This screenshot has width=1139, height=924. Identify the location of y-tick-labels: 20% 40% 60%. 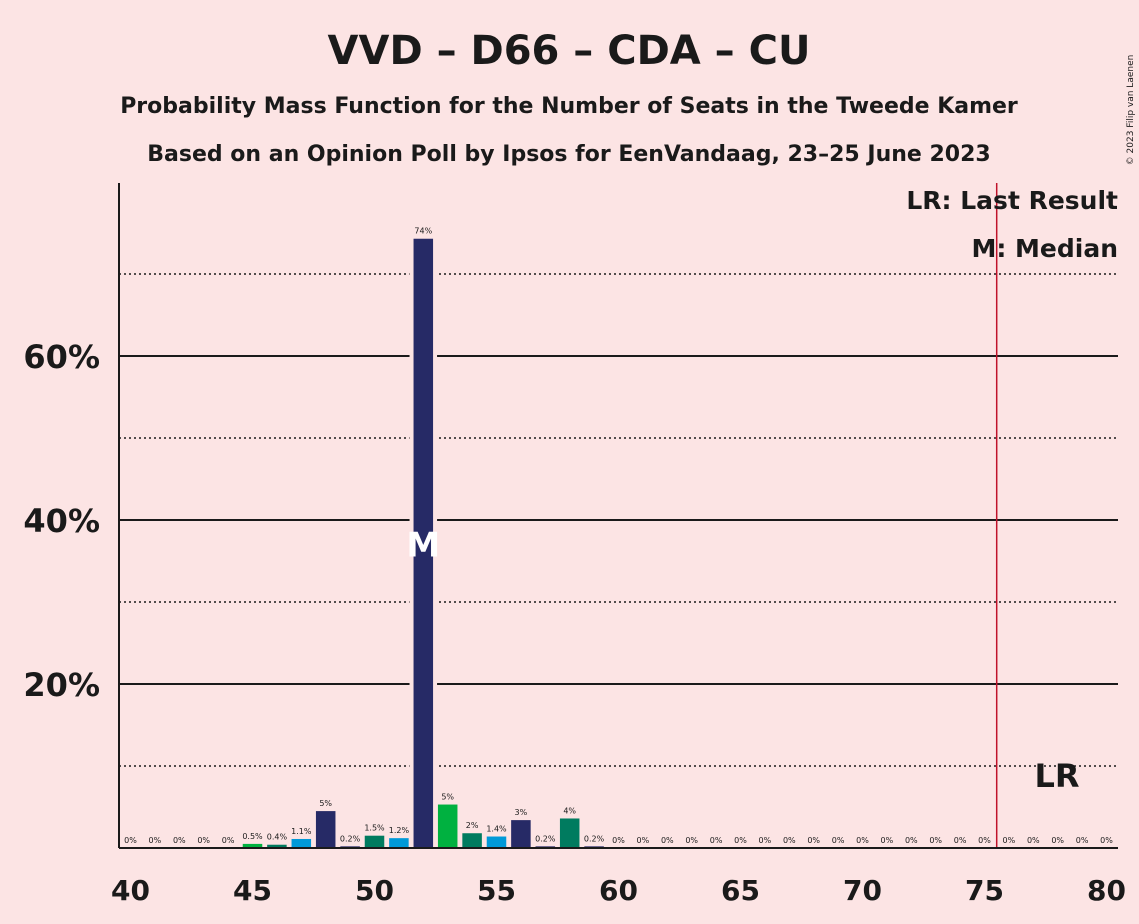
(61, 521).